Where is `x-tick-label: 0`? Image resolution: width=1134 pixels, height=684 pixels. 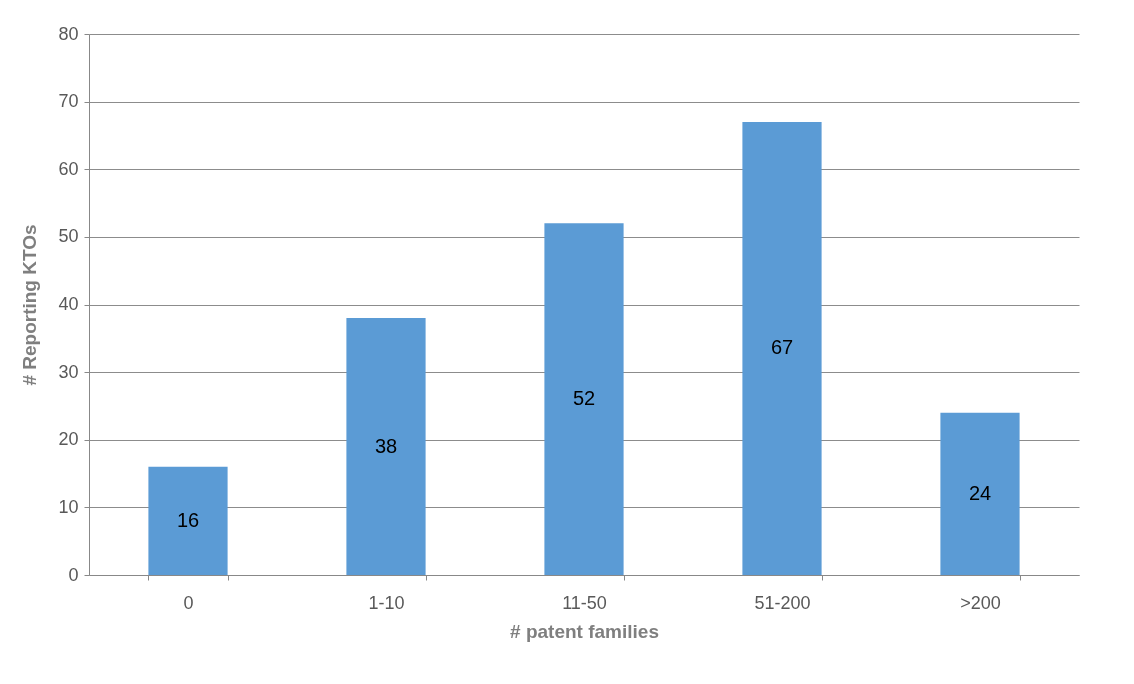 x-tick-label: 0 is located at coordinates (188, 602).